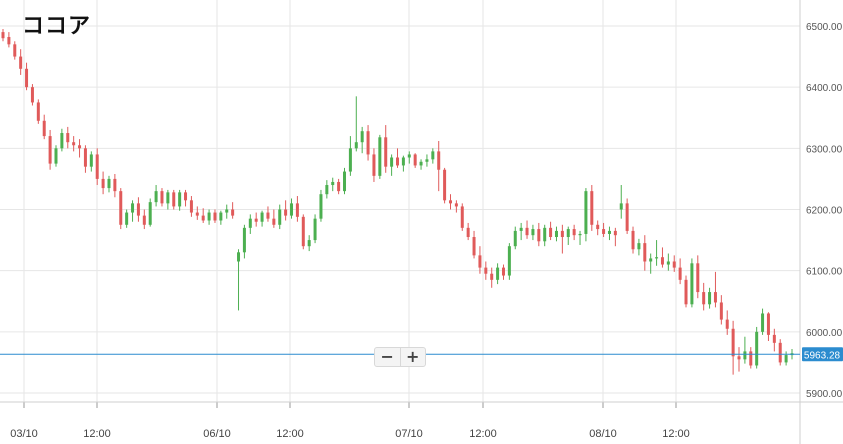  Describe the element at coordinates (824, 333) in the screenshot. I see `y-tick-label: 6000.00` at that location.